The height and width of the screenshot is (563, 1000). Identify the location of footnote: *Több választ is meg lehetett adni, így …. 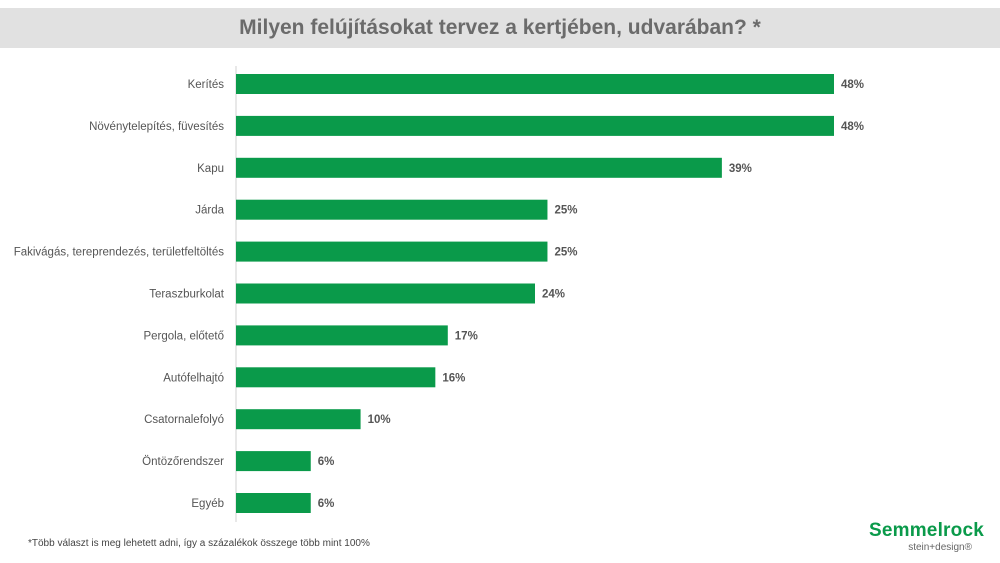
(199, 543).